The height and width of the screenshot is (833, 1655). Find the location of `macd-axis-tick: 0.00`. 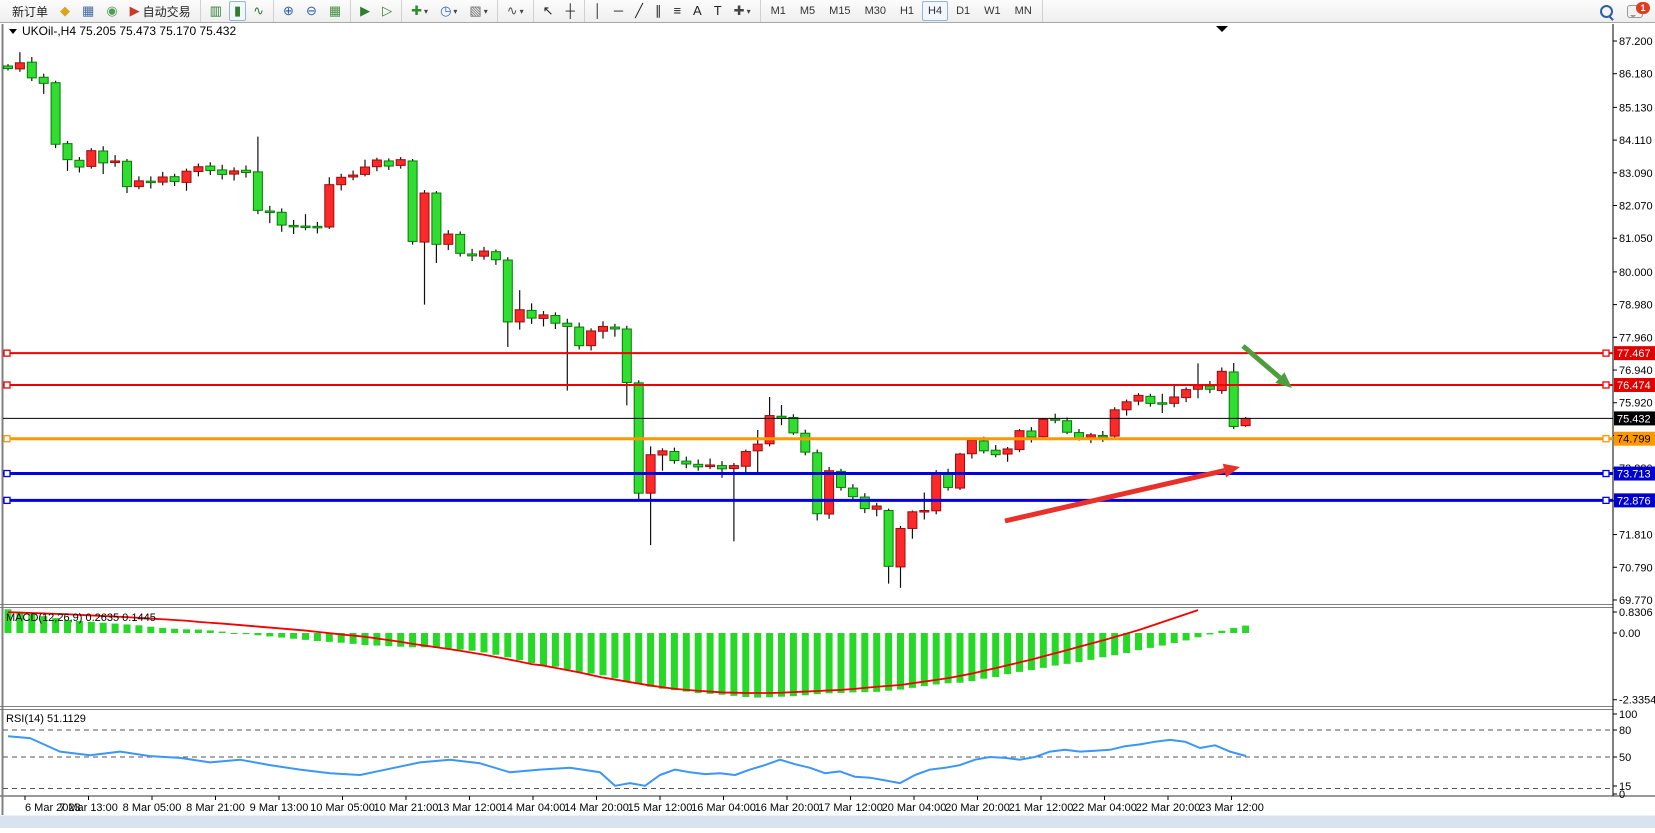

macd-axis-tick: 0.00 is located at coordinates (1629, 634).